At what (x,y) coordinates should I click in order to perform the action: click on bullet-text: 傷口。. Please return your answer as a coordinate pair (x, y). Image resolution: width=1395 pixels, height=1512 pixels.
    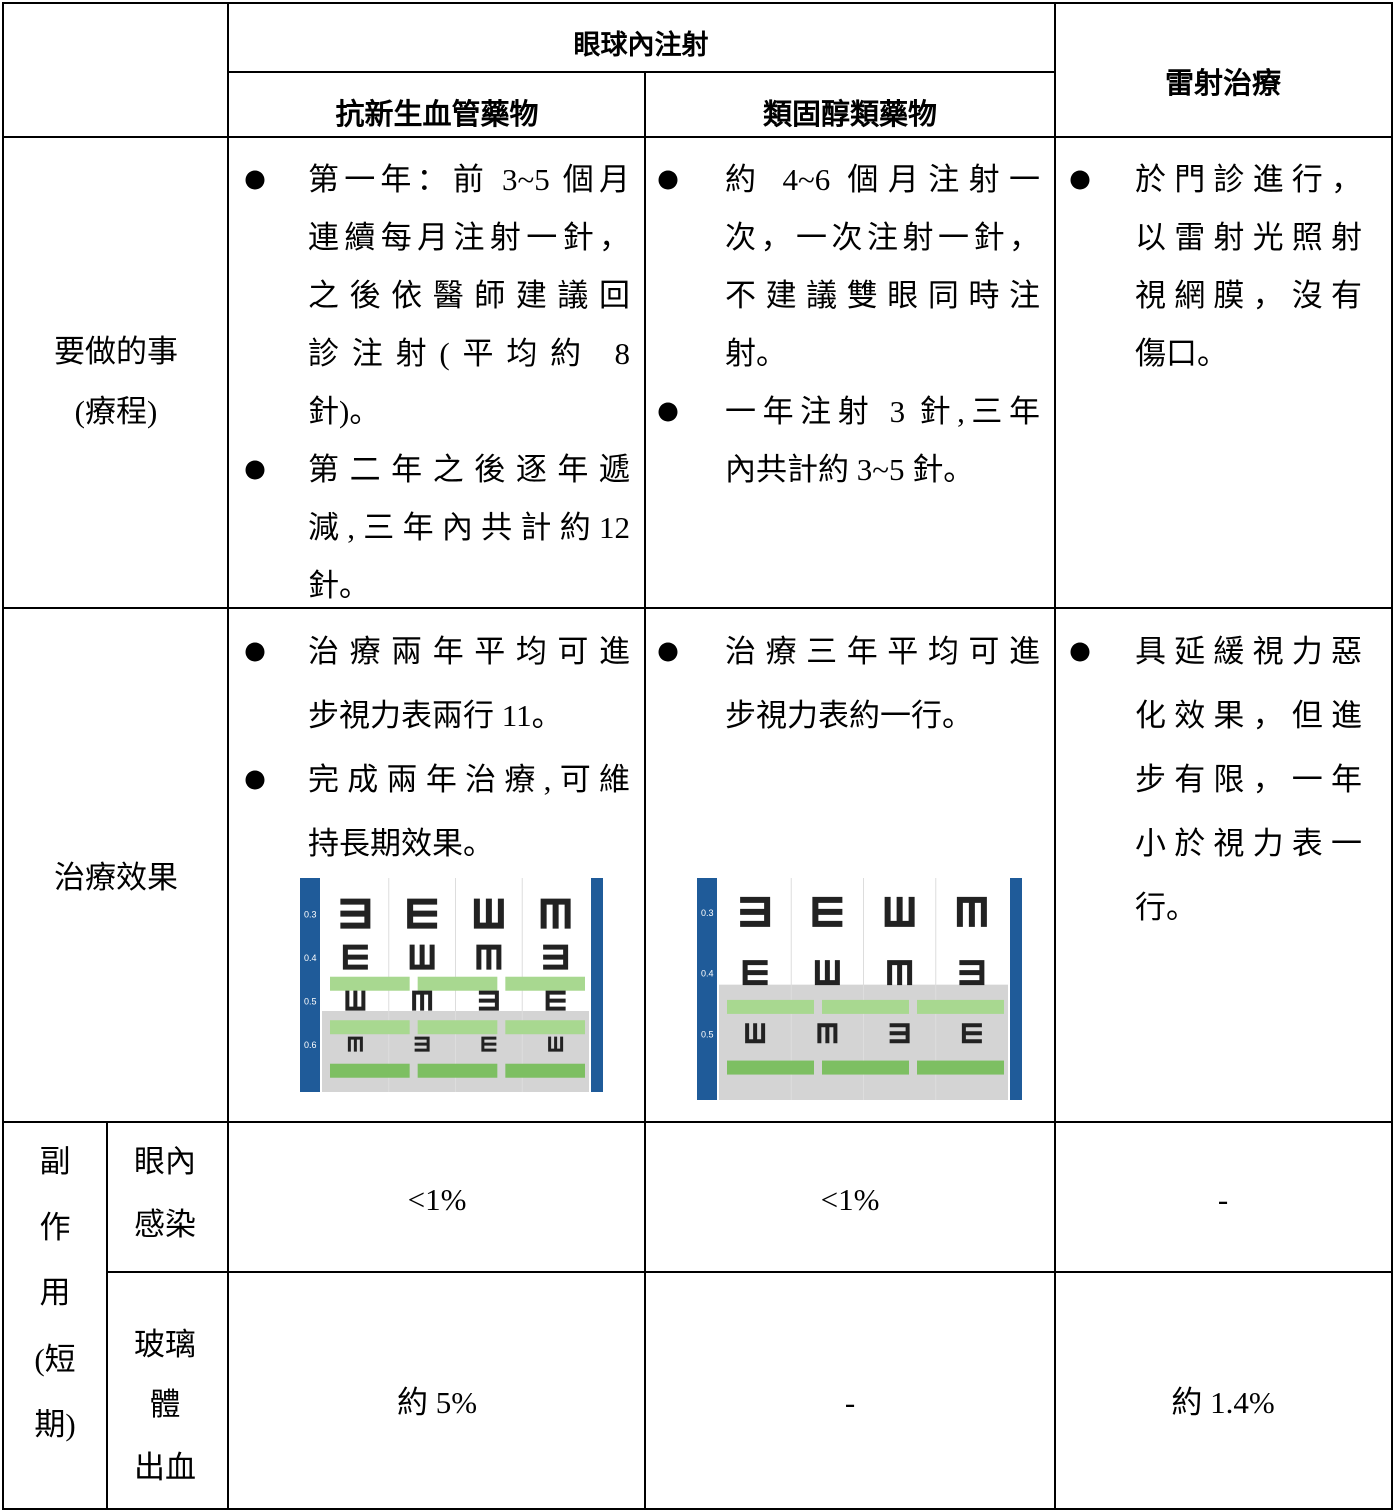
    Looking at the image, I should click on (1181, 353).